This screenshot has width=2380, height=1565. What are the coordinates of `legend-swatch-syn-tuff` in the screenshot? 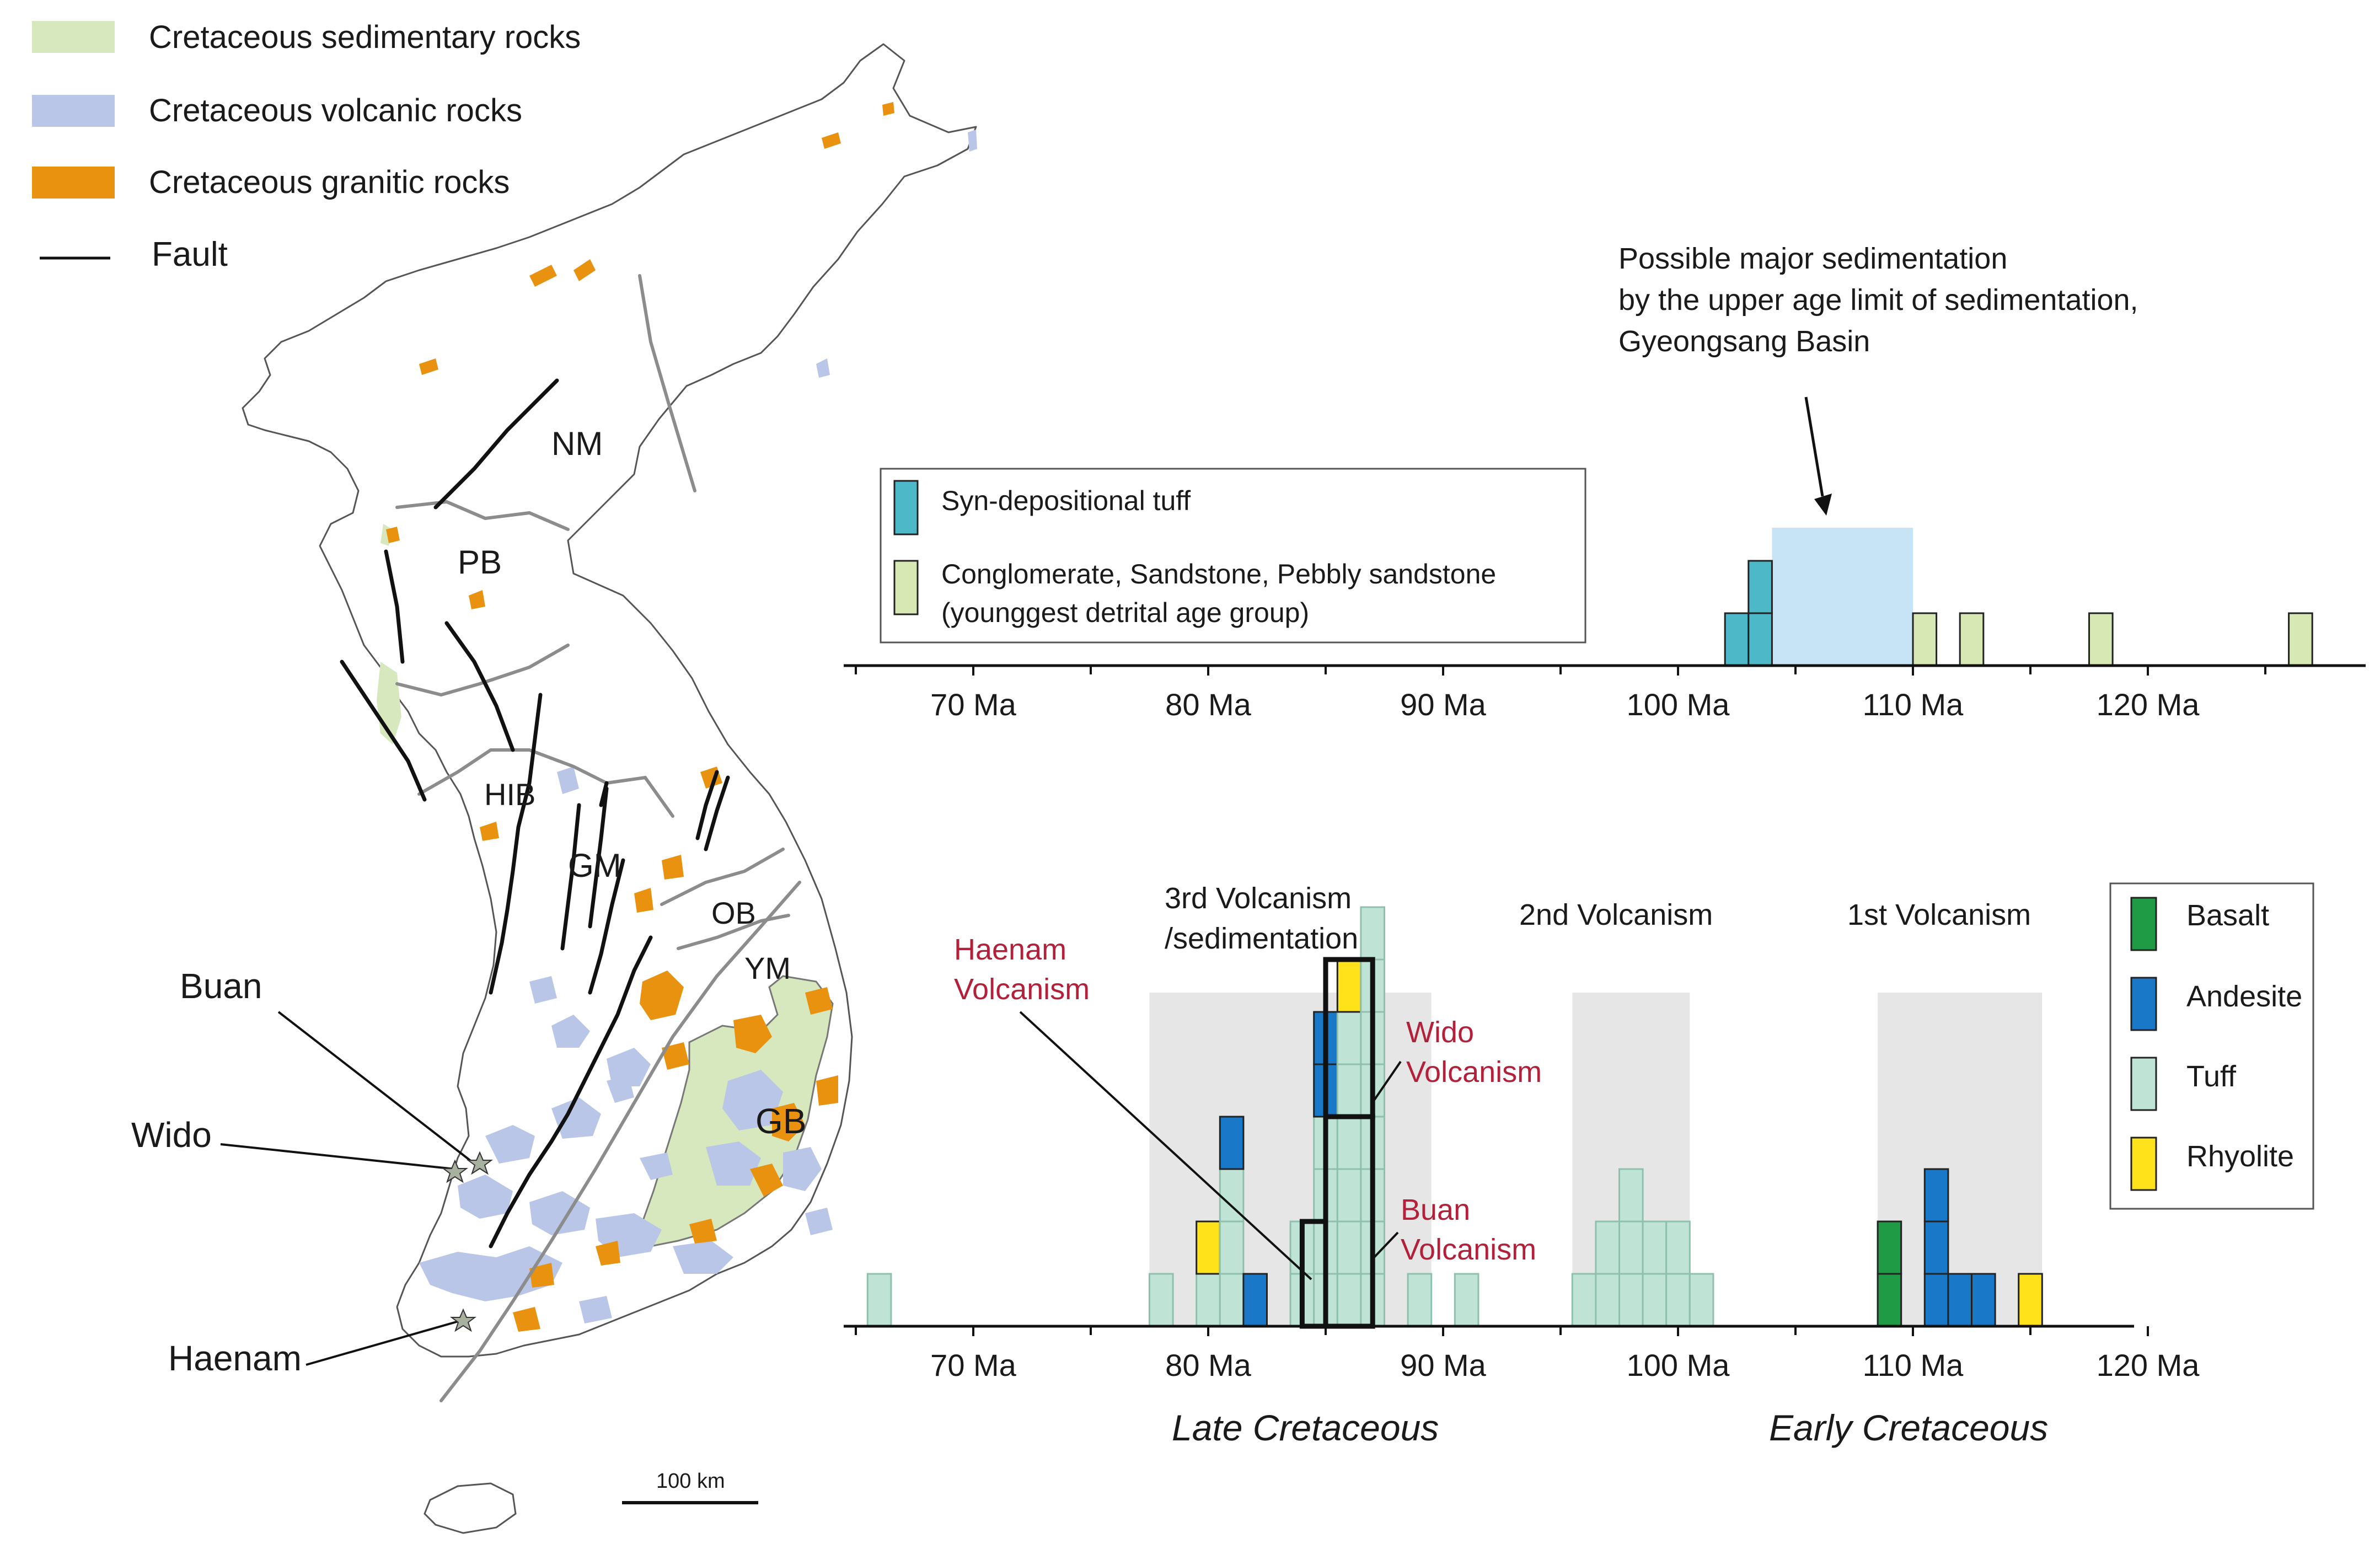 It's located at (906, 507).